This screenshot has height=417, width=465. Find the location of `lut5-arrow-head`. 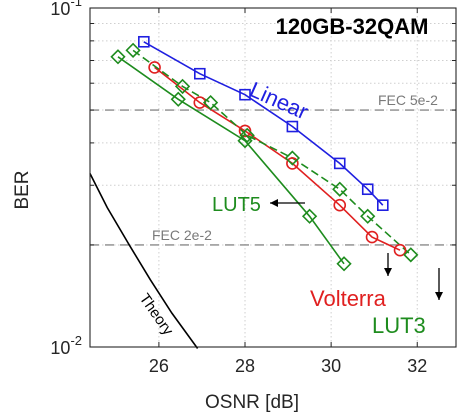

lut5-arrow-head is located at coordinates (274, 203).